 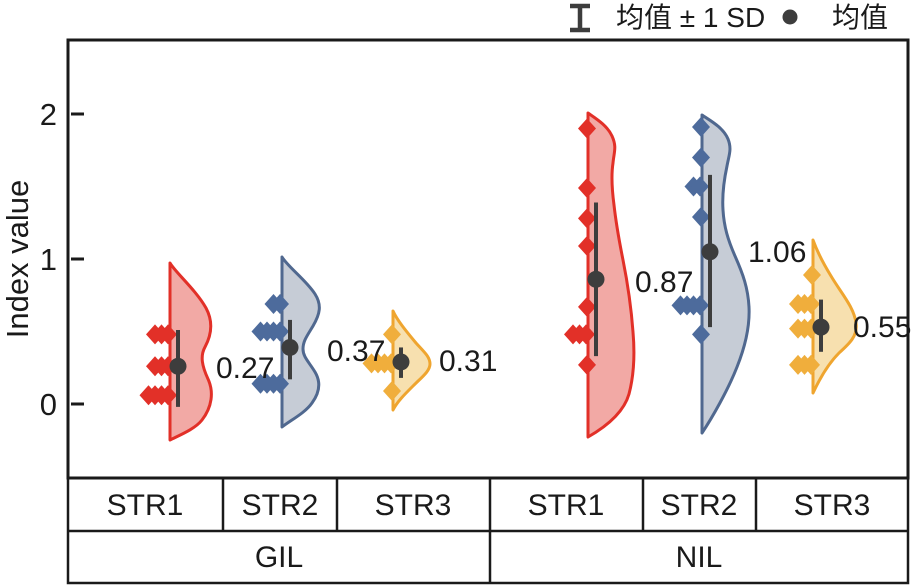 I want to click on violin-nil-str2, so click(x=725, y=274).